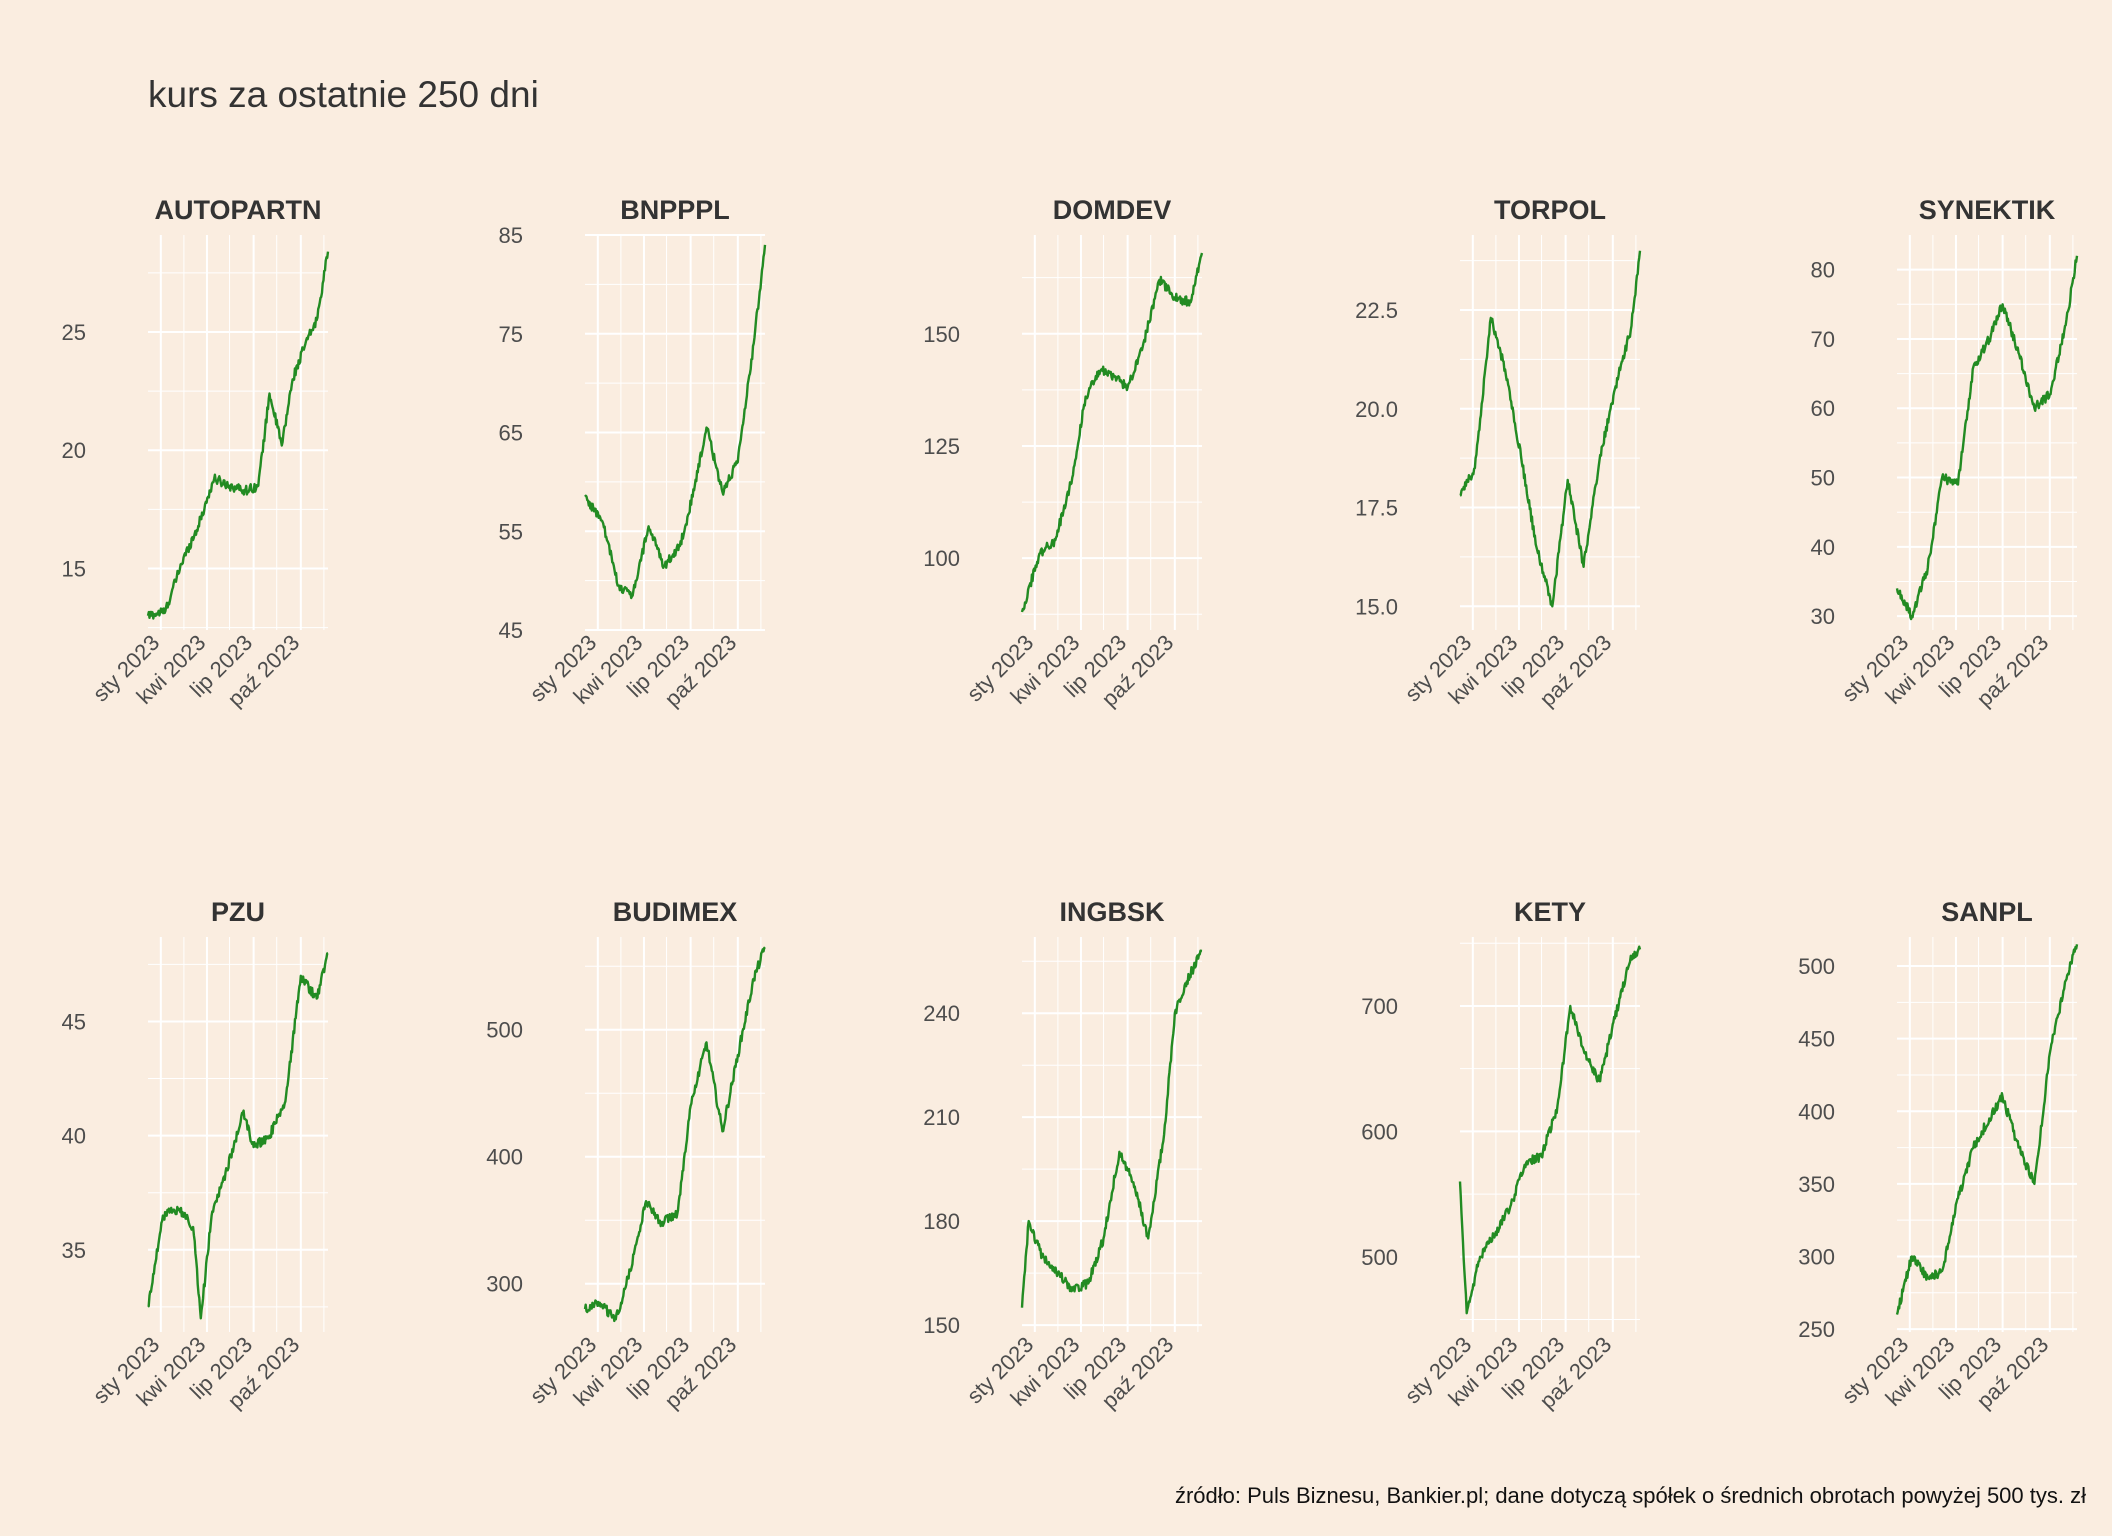  I want to click on panel-title: AUTOPARTN, so click(238, 210).